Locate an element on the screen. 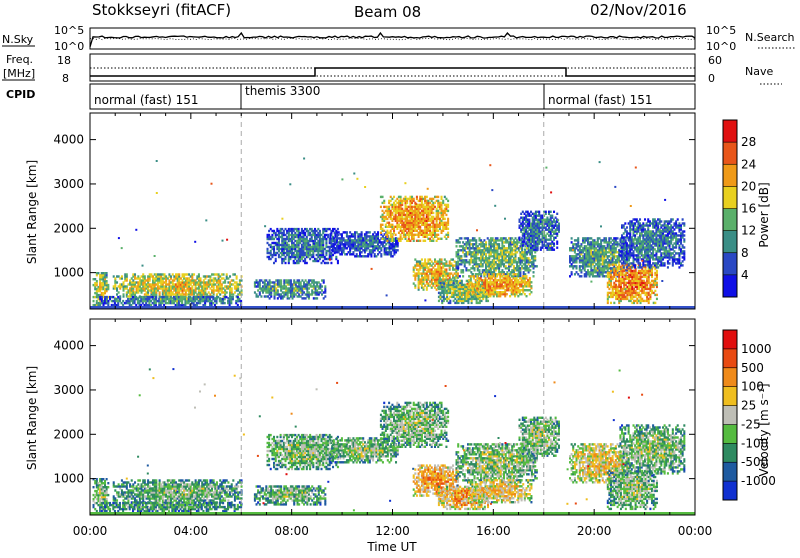 The width and height of the screenshot is (800, 558). freq-left-bottom-tick: 8 is located at coordinates (65, 78).